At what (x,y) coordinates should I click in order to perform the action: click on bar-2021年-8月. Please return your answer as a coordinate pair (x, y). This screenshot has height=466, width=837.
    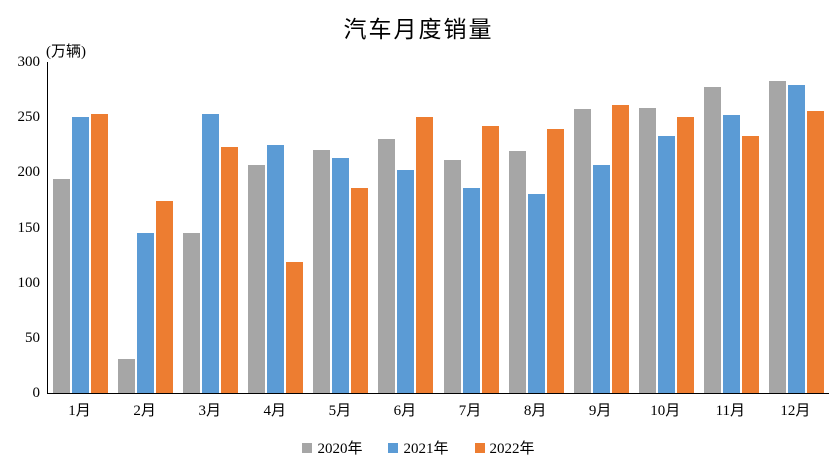
    Looking at the image, I should click on (536, 293).